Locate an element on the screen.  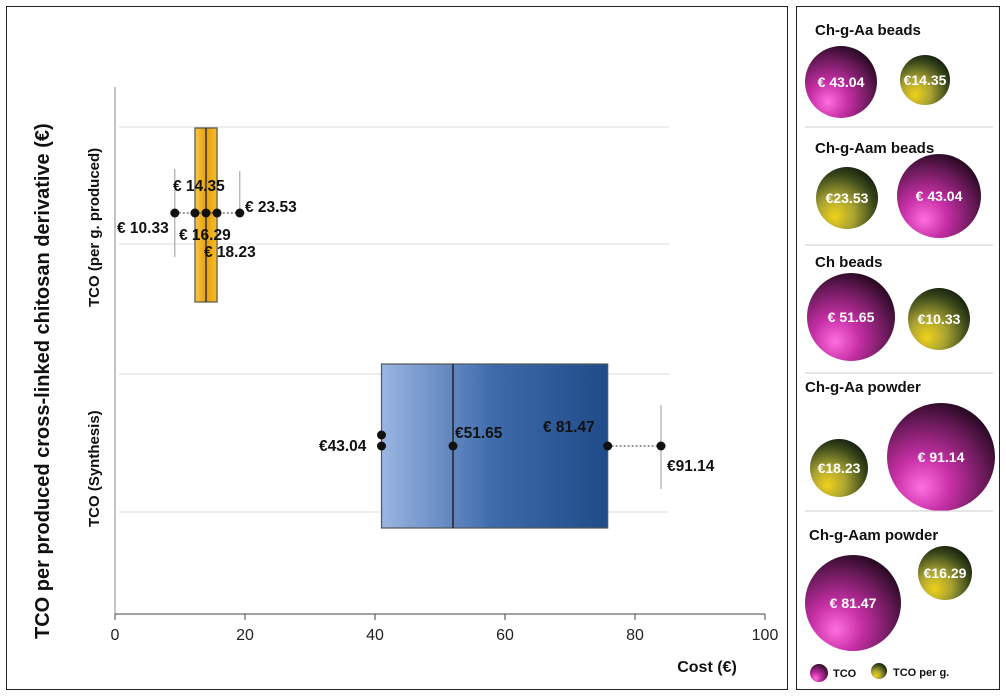
section-title: Ch-g-Aa beads is located at coordinates (868, 30).